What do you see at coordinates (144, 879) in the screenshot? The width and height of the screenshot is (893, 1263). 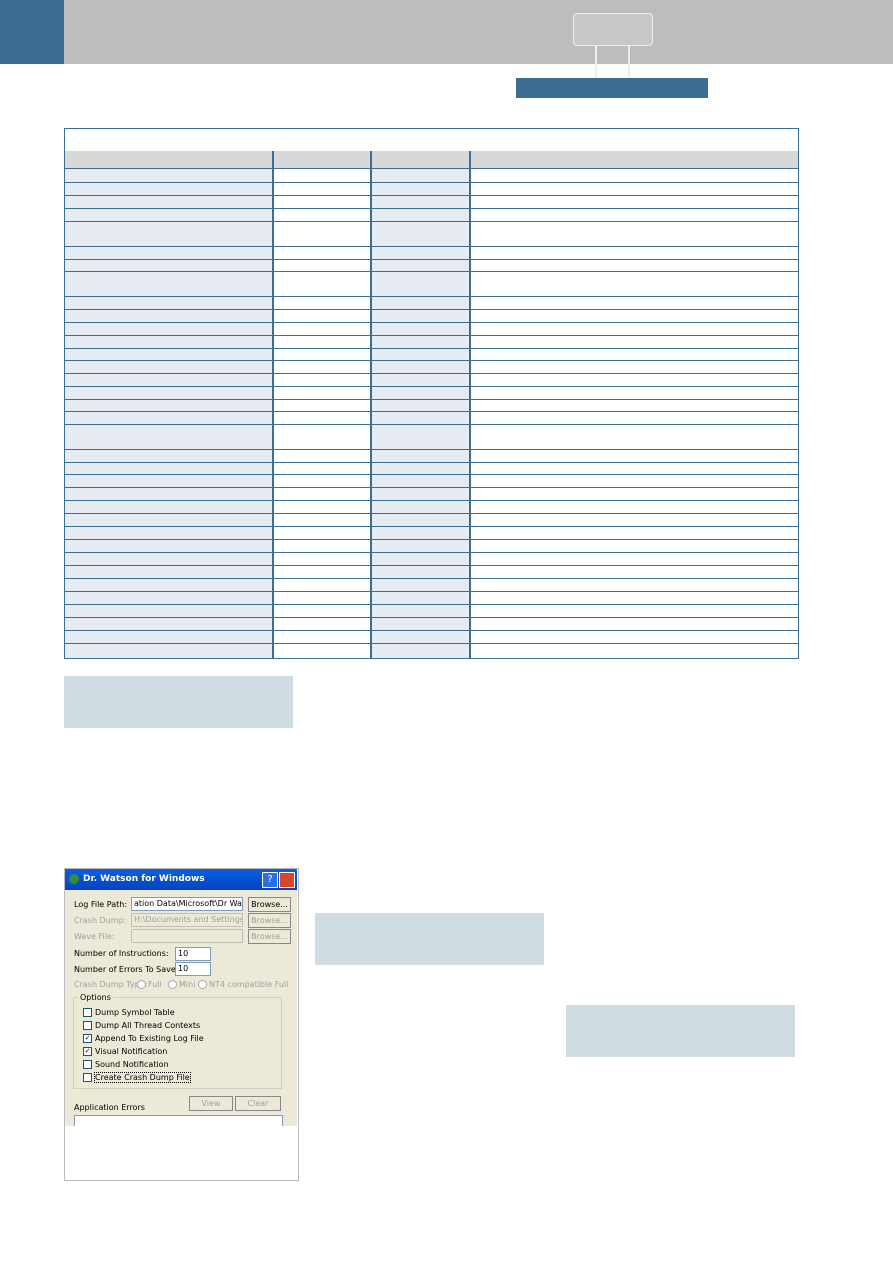 I see `dialog-title: Dr. Watson for Windows` at bounding box center [144, 879].